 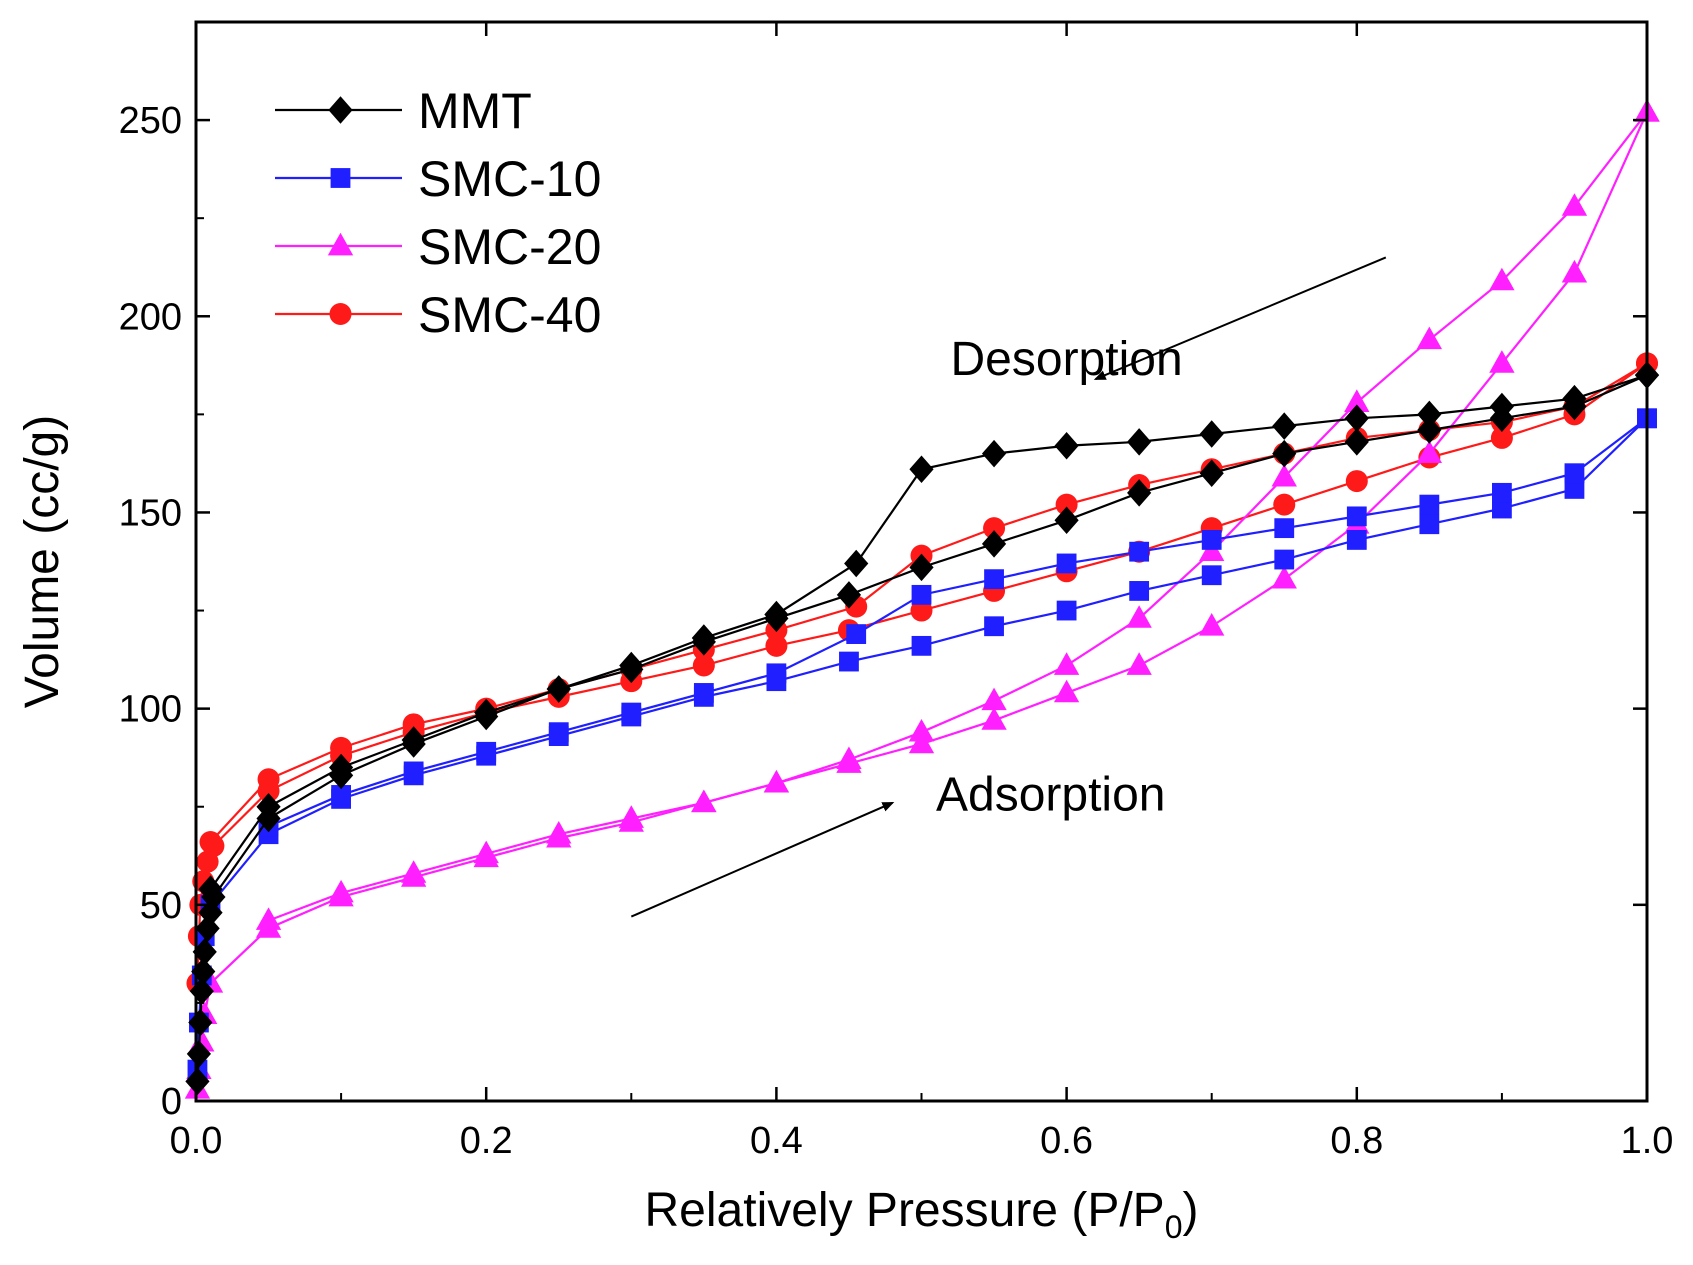 What do you see at coordinates (1050, 795) in the screenshot?
I see `annotation-adsorption: Adsorption` at bounding box center [1050, 795].